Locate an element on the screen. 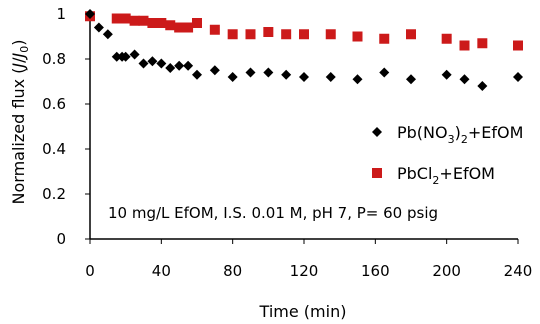 The height and width of the screenshot is (324, 540). legend-label-pb-chloride: PbCl2+EfOM is located at coordinates (446, 175).